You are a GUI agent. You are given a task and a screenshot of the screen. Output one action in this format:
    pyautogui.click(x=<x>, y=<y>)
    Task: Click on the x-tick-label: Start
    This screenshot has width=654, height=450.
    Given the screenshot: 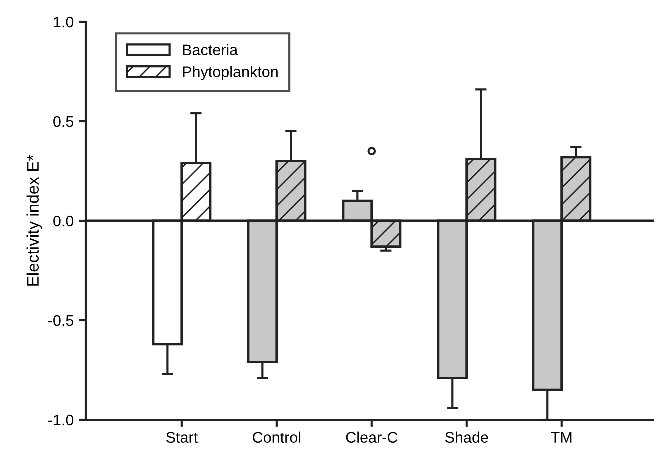 What is the action you would take?
    pyautogui.click(x=182, y=438)
    